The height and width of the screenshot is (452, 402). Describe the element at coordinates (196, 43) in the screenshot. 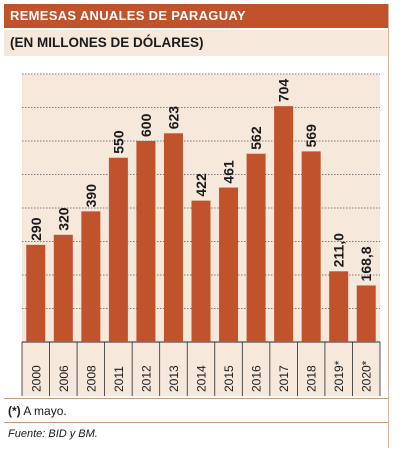

I see `chart-subtitle: (EN MILLONES DE DÓLARES)` at that location.